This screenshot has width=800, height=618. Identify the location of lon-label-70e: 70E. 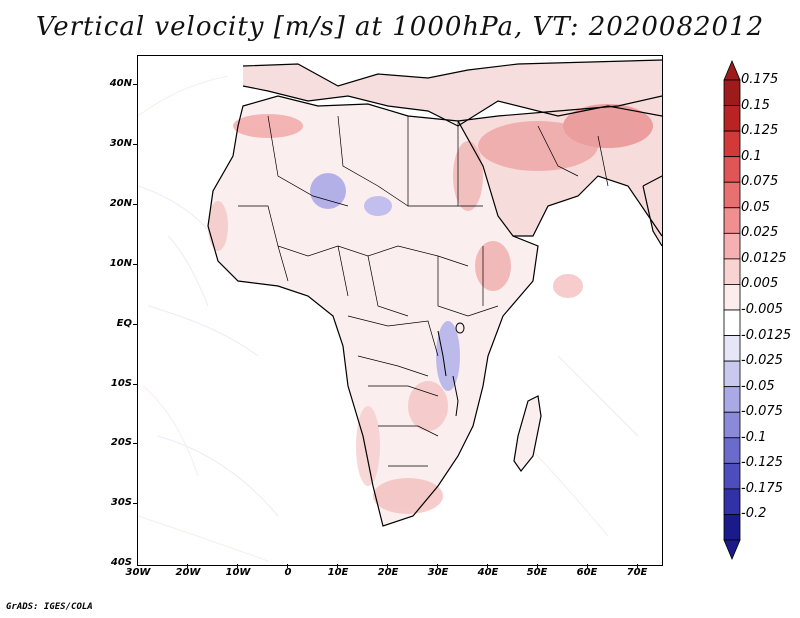
(637, 572).